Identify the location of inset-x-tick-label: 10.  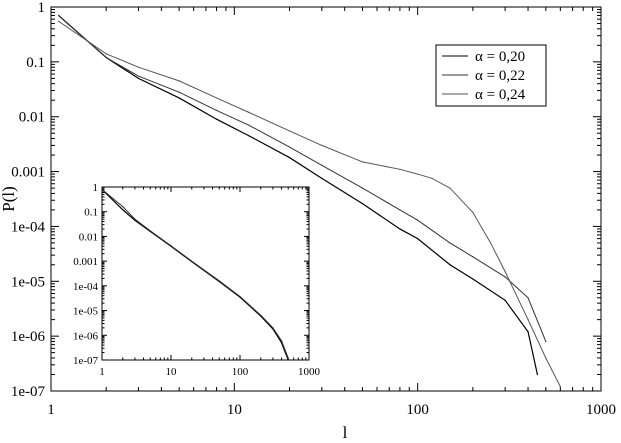
(172, 372).